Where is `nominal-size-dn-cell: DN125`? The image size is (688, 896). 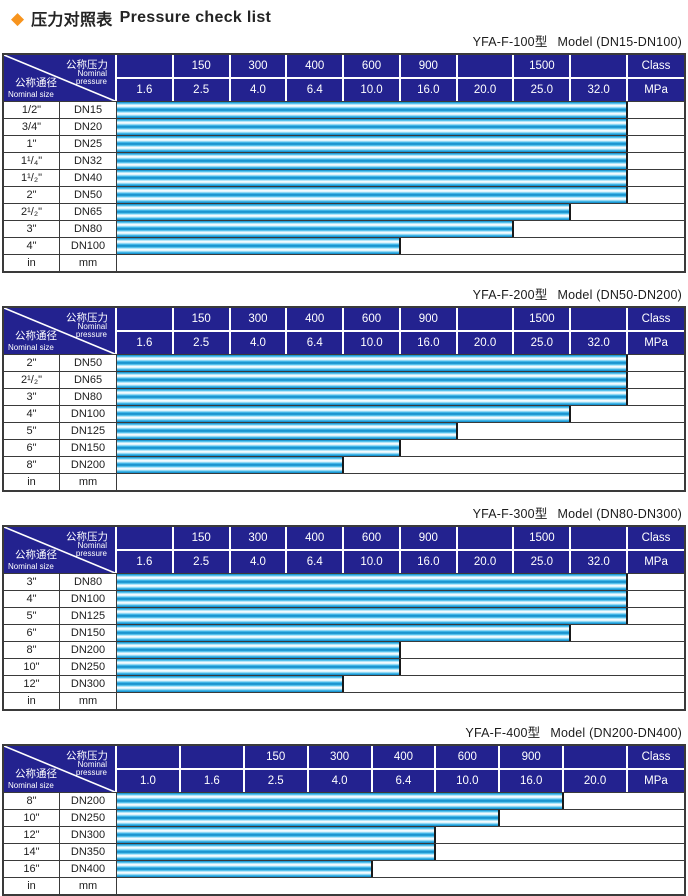
nominal-size-dn-cell: DN125 is located at coordinates (88, 431).